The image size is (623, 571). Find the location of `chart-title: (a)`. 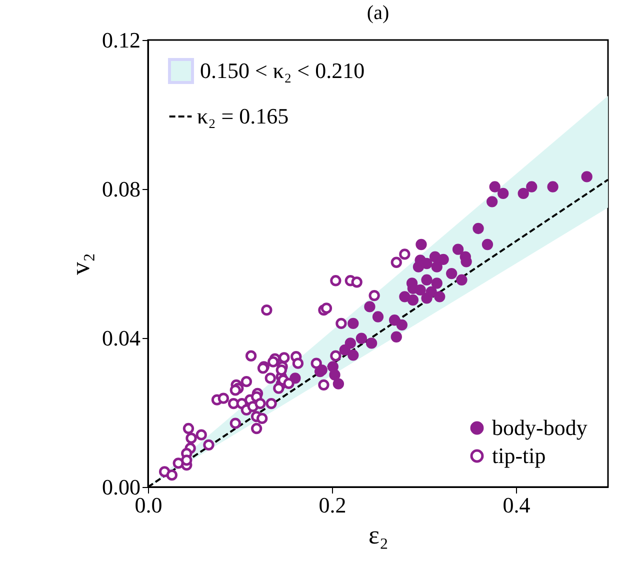

chart-title: (a) is located at coordinates (378, 13).